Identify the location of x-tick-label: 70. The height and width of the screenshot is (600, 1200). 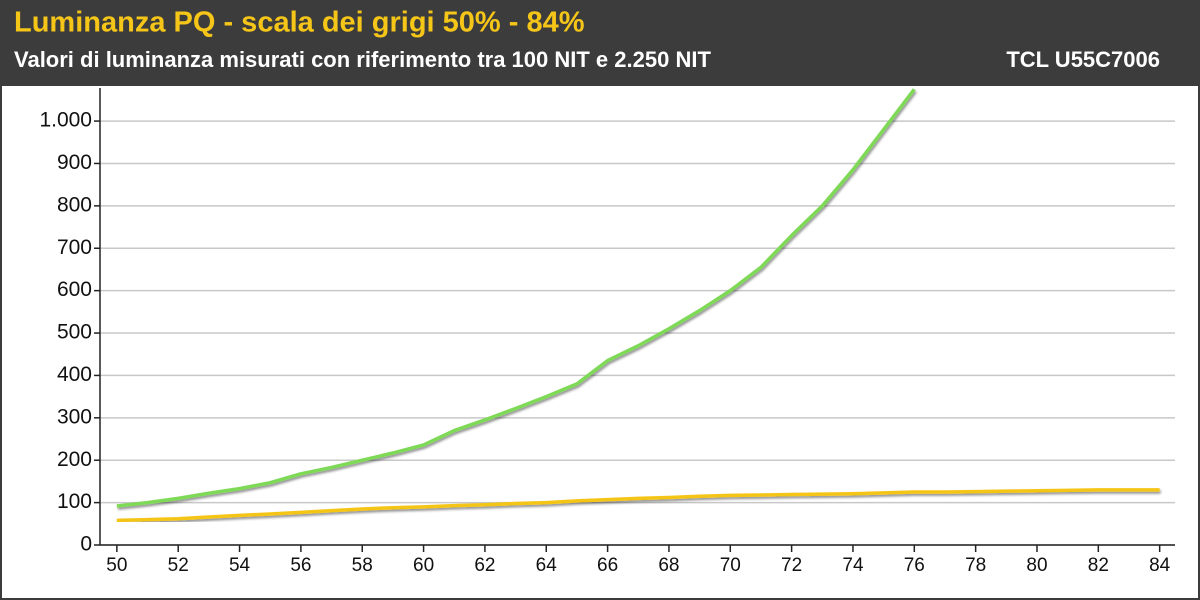
(730, 565).